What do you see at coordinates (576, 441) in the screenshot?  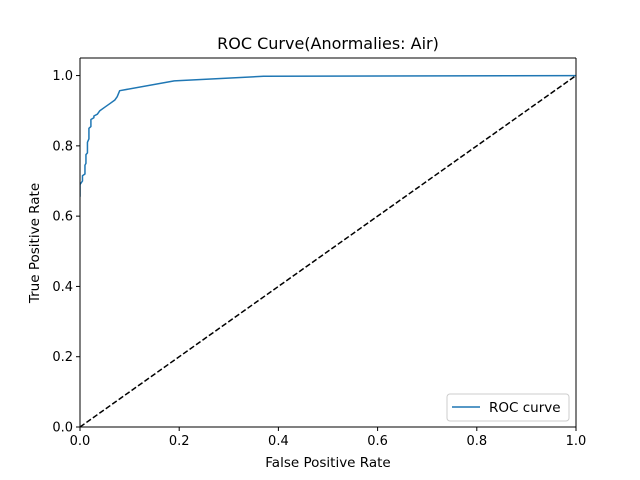 I see `x-tick-label: 1.0` at bounding box center [576, 441].